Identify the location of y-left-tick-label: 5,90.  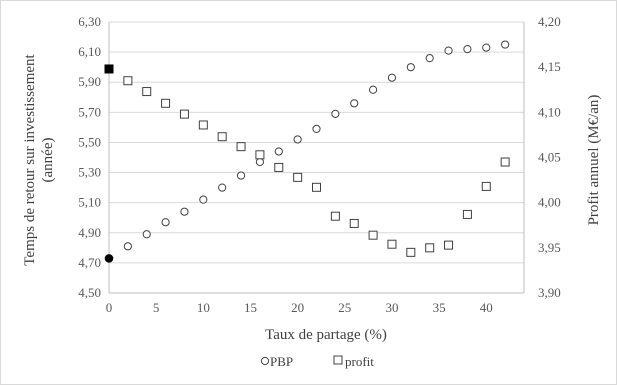
(89, 81).